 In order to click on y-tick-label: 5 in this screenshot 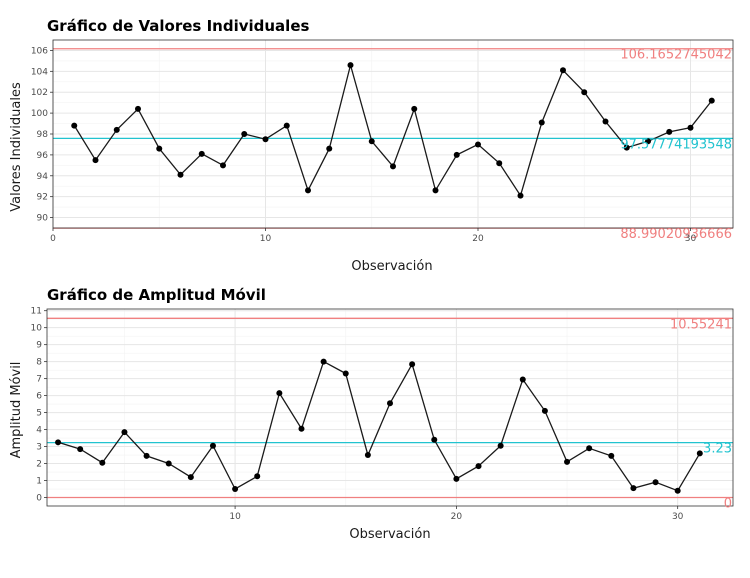, I will do `click(39, 414)`.